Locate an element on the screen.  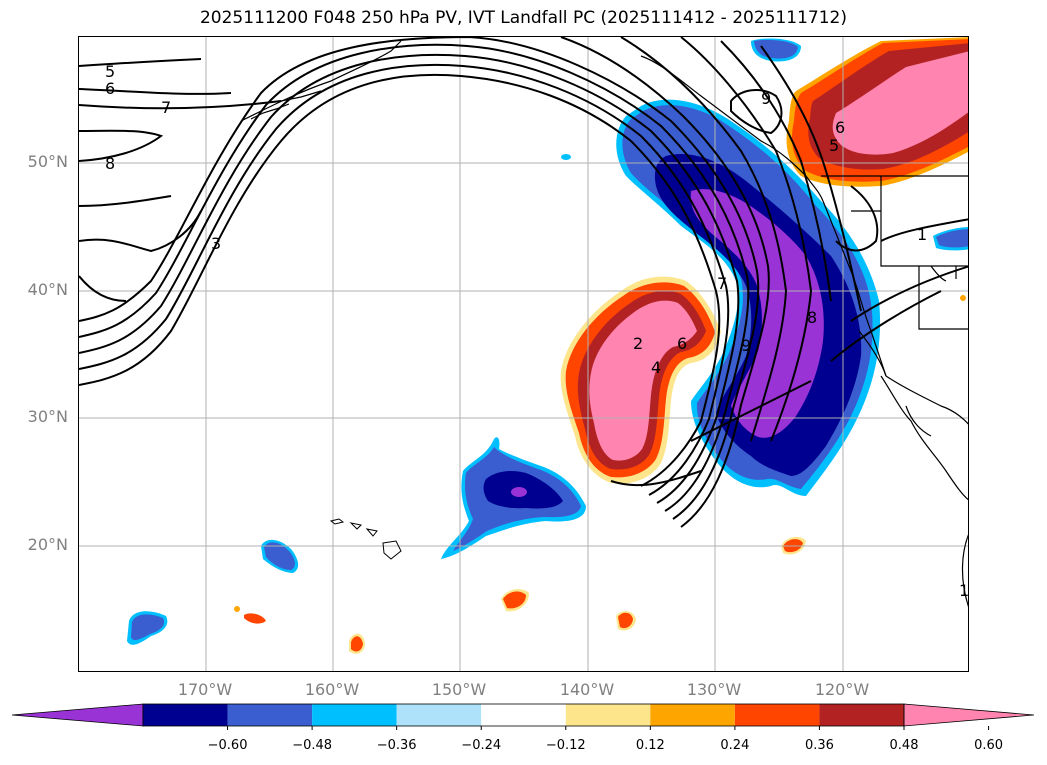
positive-pv-anomaly-northeast is located at coordinates (877, 112).